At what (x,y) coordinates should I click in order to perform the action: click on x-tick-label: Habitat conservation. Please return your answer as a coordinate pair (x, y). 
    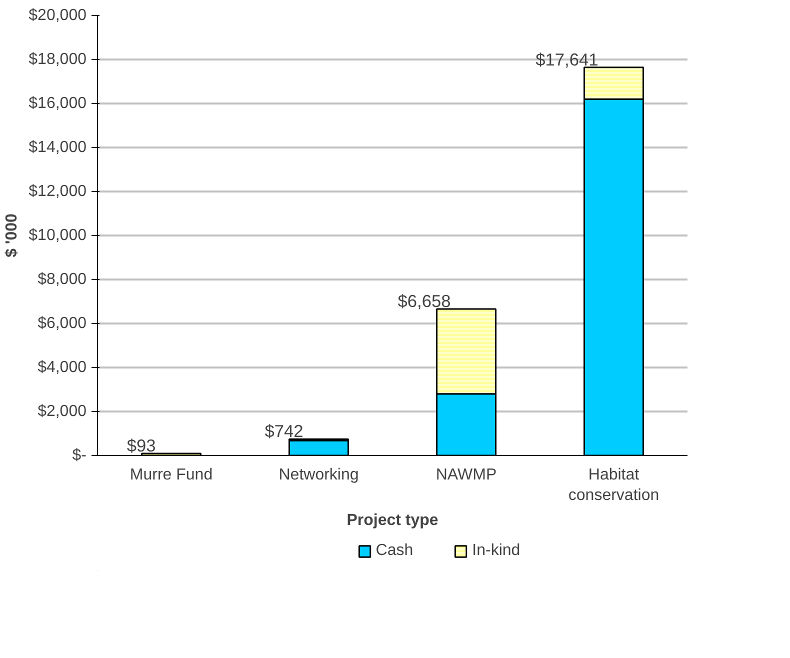
    Looking at the image, I should click on (614, 485).